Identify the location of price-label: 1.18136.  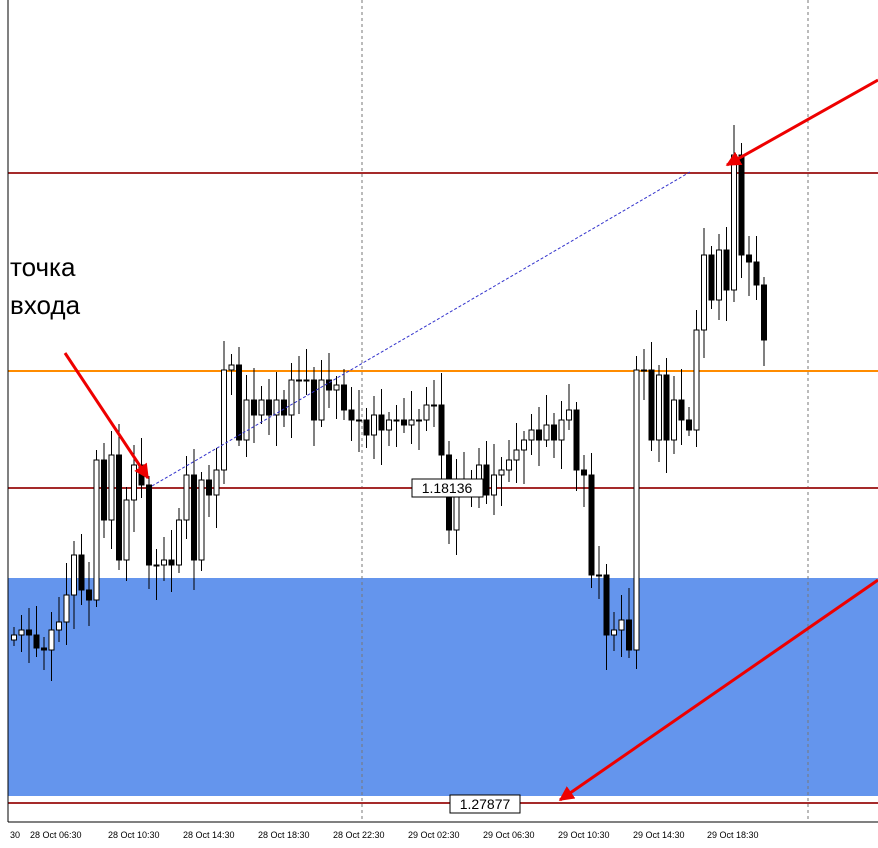
(447, 488).